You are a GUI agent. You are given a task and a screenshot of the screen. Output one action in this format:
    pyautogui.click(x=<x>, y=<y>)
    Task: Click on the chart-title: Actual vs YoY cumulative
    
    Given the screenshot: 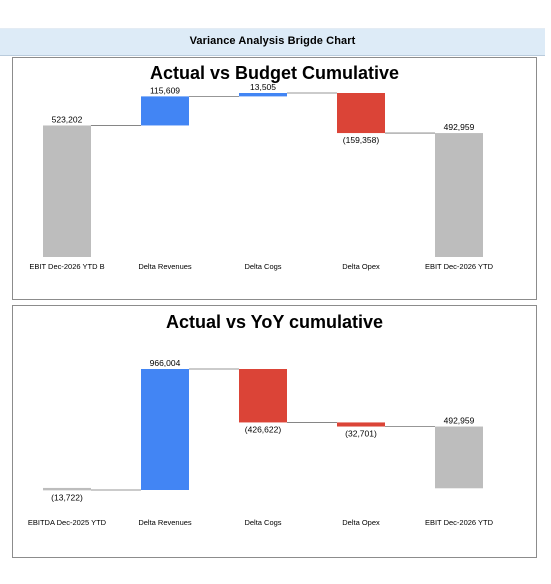 What is the action you would take?
    pyautogui.click(x=274, y=322)
    